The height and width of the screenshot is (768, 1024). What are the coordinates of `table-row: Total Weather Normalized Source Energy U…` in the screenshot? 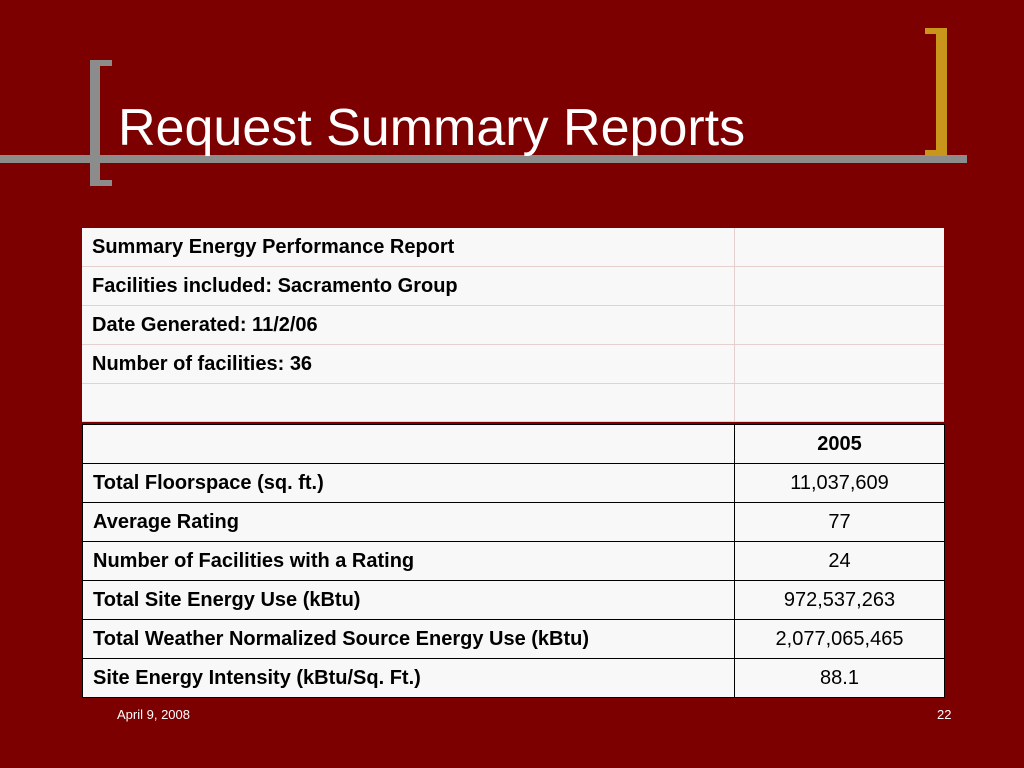 It's located at (513, 639).